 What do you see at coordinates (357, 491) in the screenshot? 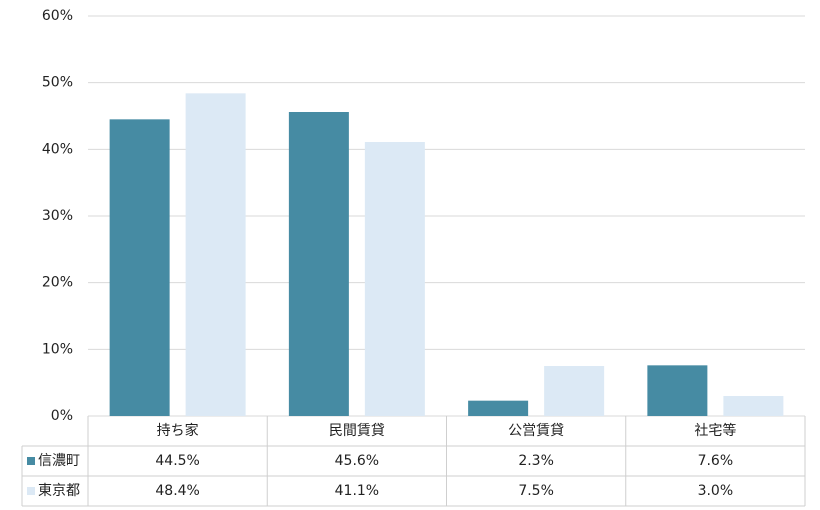
I see `table-value: 41.1%` at bounding box center [357, 491].